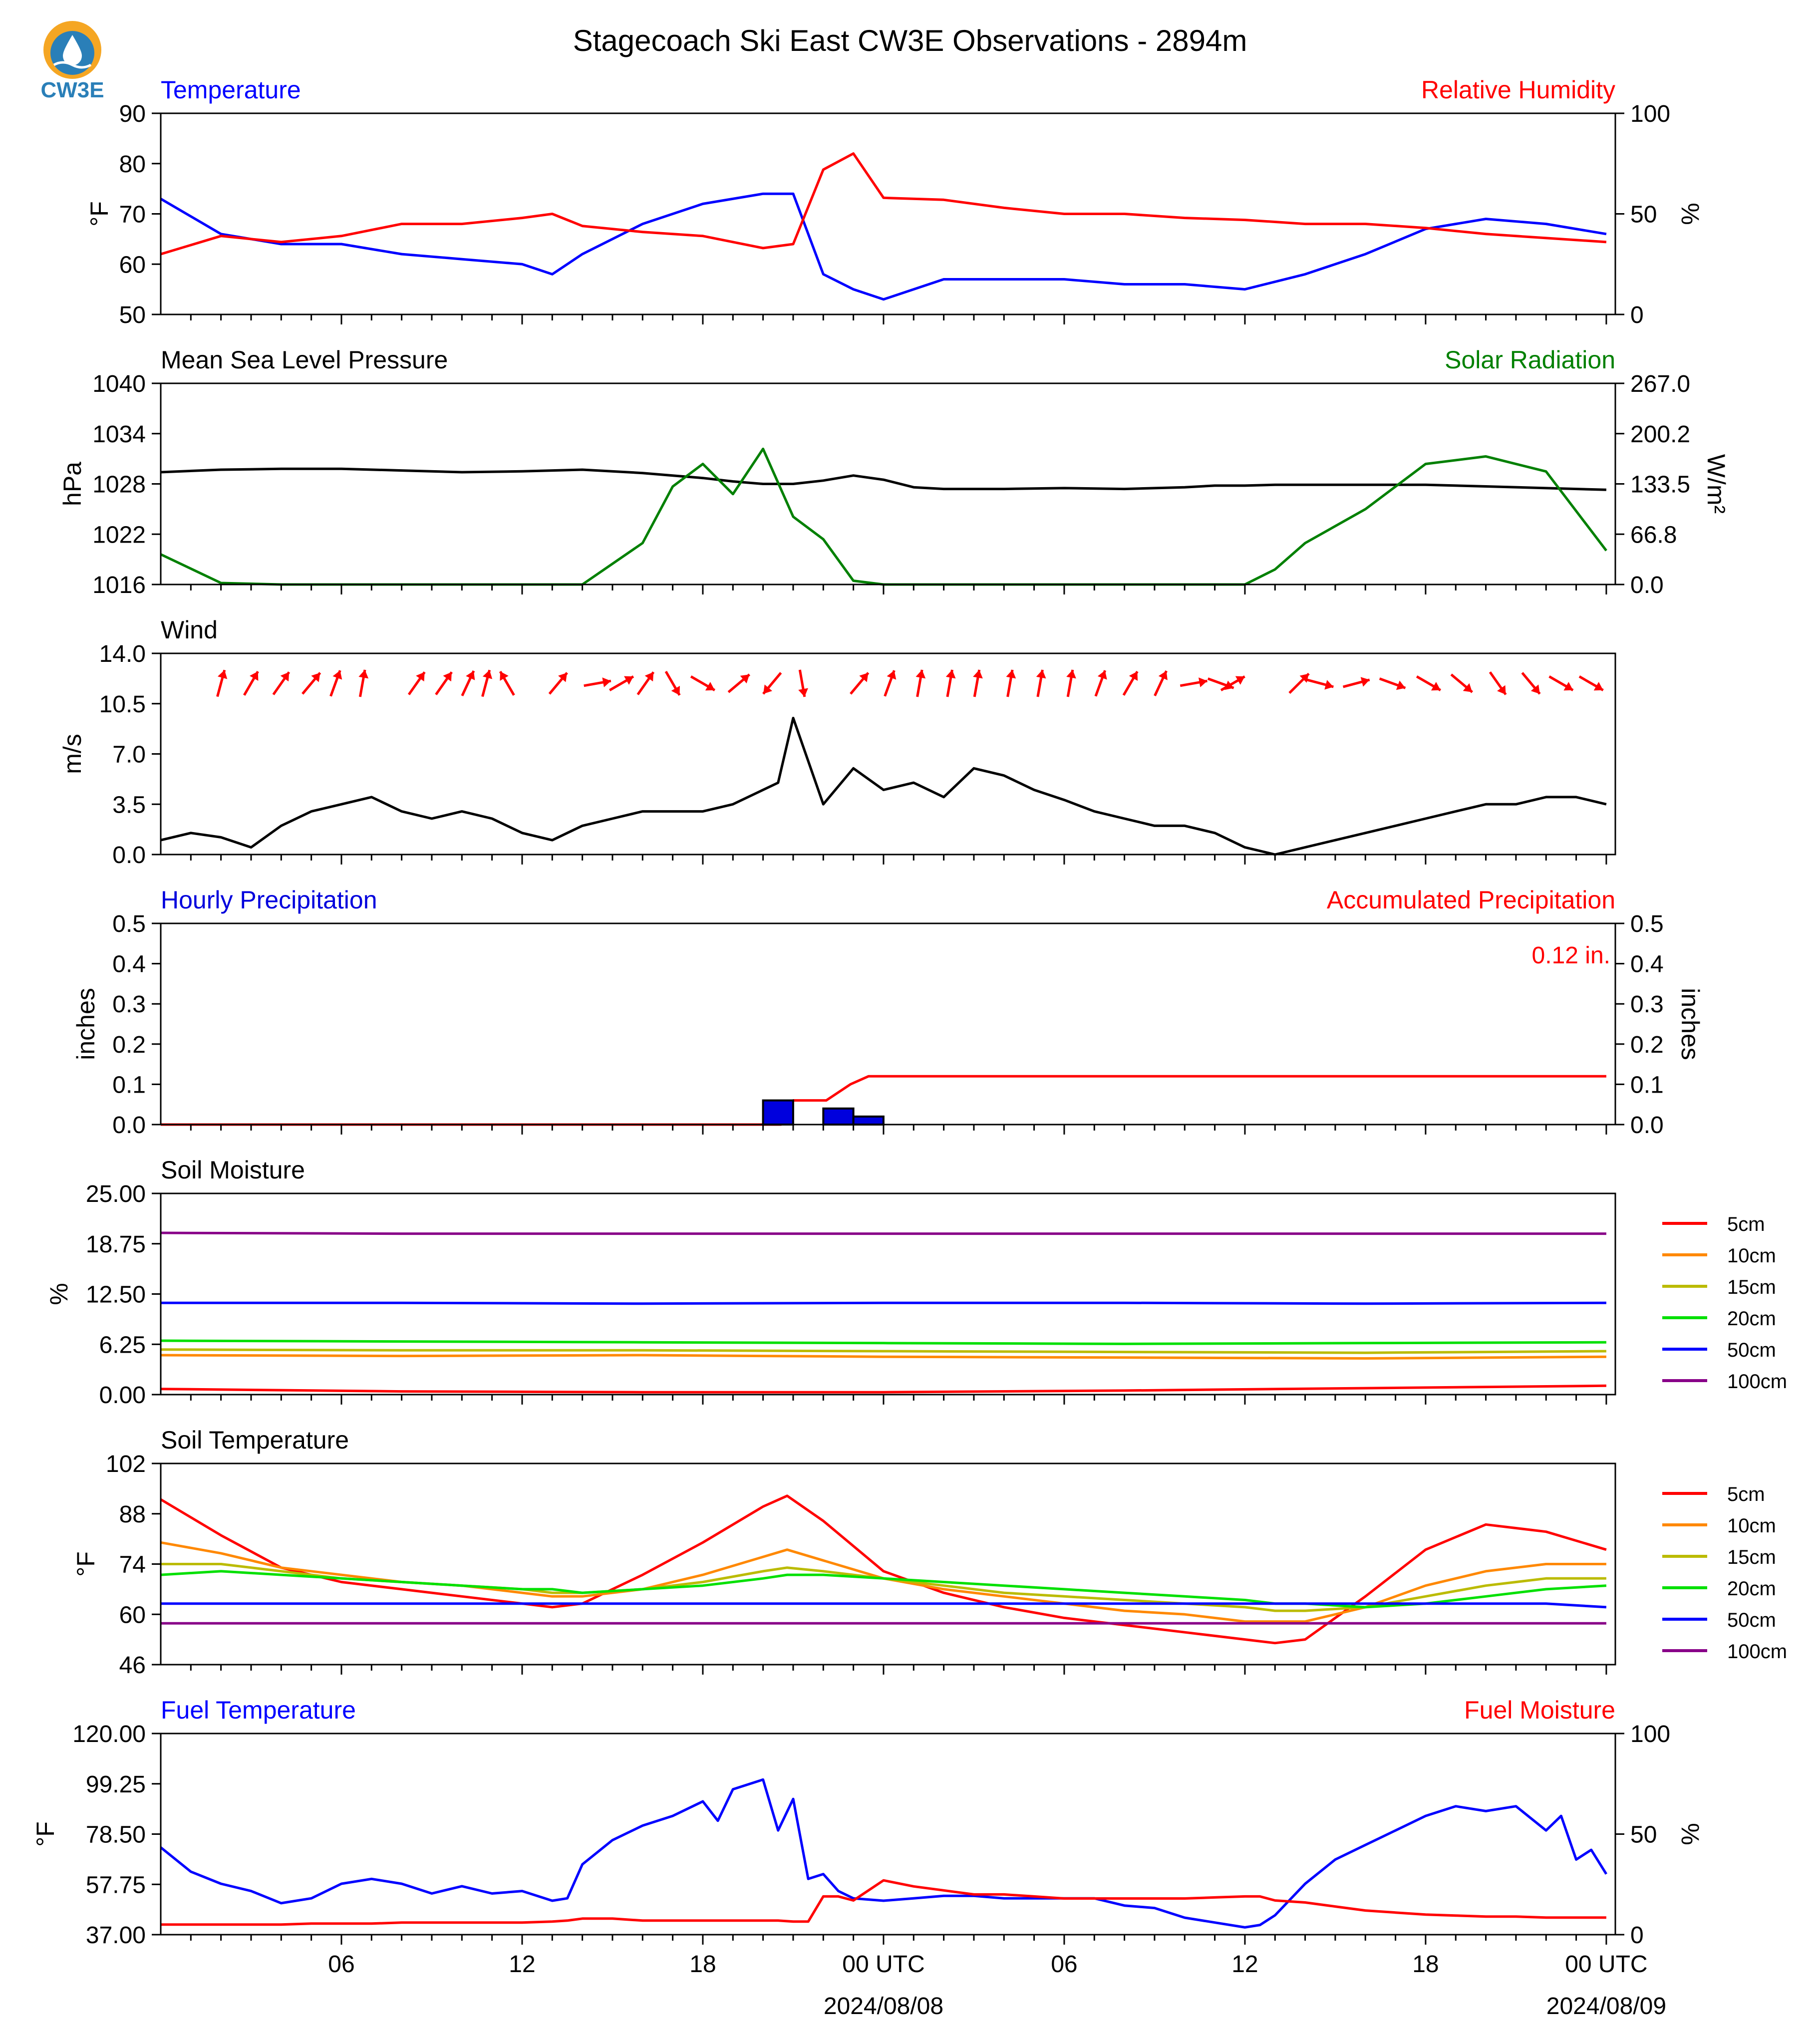  What do you see at coordinates (119, 535) in the screenshot?
I see `y-tick-label: 1022` at bounding box center [119, 535].